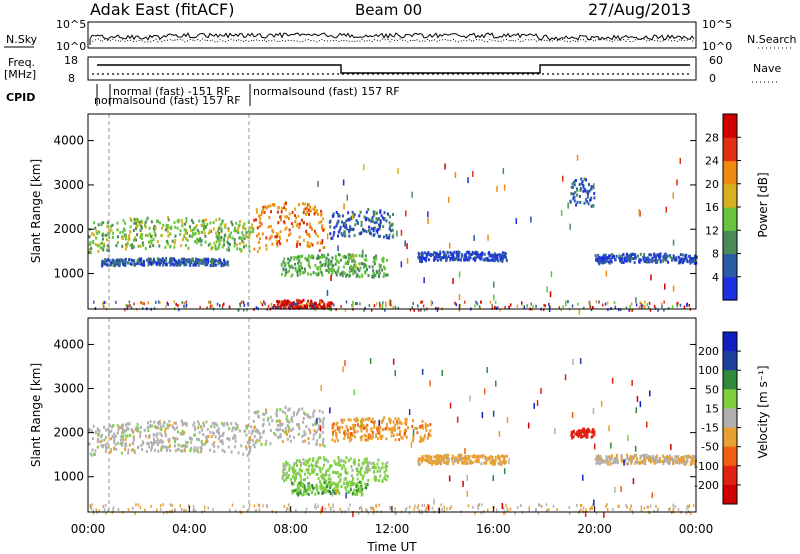 The width and height of the screenshot is (800, 554). I want to click on radar-title: Adak East (fitACF), so click(162, 9).